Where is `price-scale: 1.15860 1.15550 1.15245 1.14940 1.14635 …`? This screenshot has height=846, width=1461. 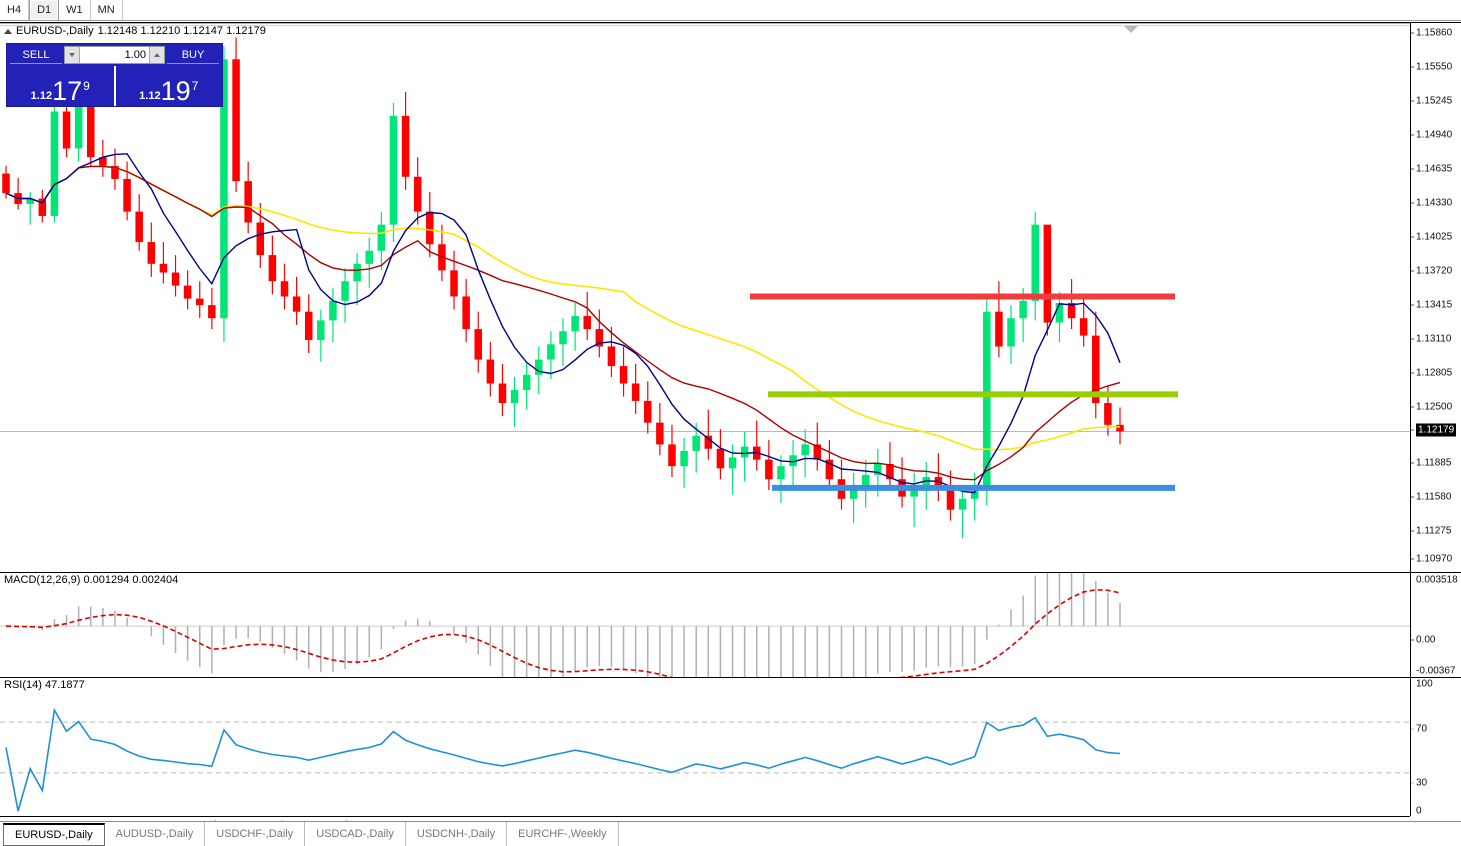 price-scale: 1.15860 1.15550 1.15245 1.14940 1.14635 … is located at coordinates (1435, 298).